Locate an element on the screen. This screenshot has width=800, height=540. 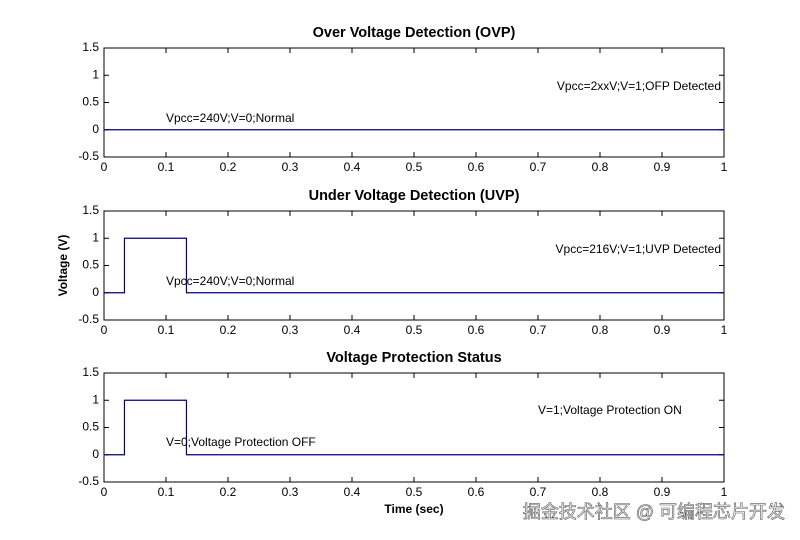
annotation: Vpcc=2xxV;V=1;OFP Detected is located at coordinates (639, 86).